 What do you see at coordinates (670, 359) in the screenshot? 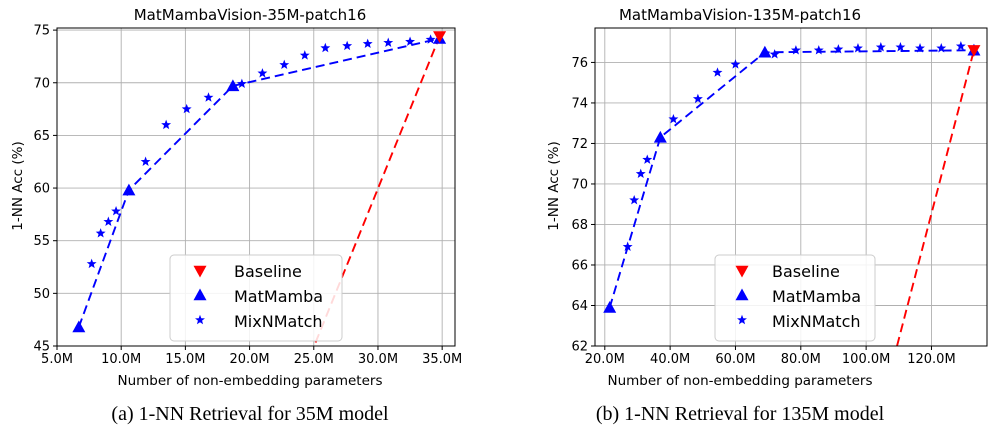
I see `x-tick-label: 40.0M` at bounding box center [670, 359].